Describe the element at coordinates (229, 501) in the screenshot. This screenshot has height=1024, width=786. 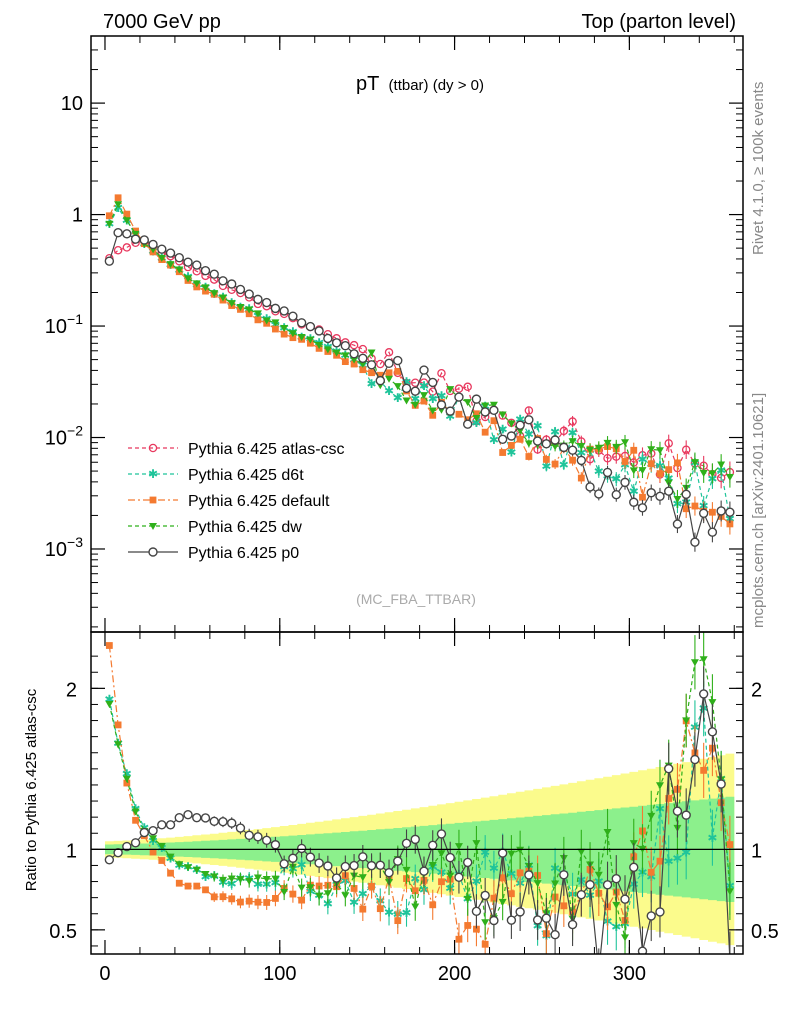
I see `legend-item: Pythia 6.425 default` at that location.